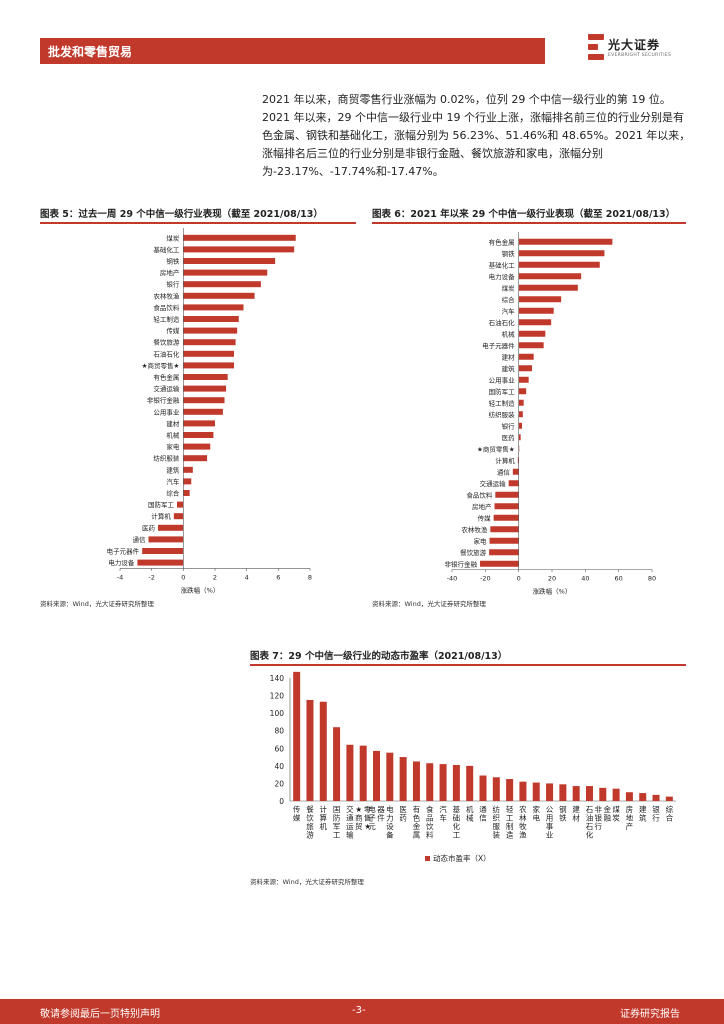 The image size is (724, 1024). What do you see at coordinates (173, 423) in the screenshot?
I see `fig5-category-label: 建材` at bounding box center [173, 423].